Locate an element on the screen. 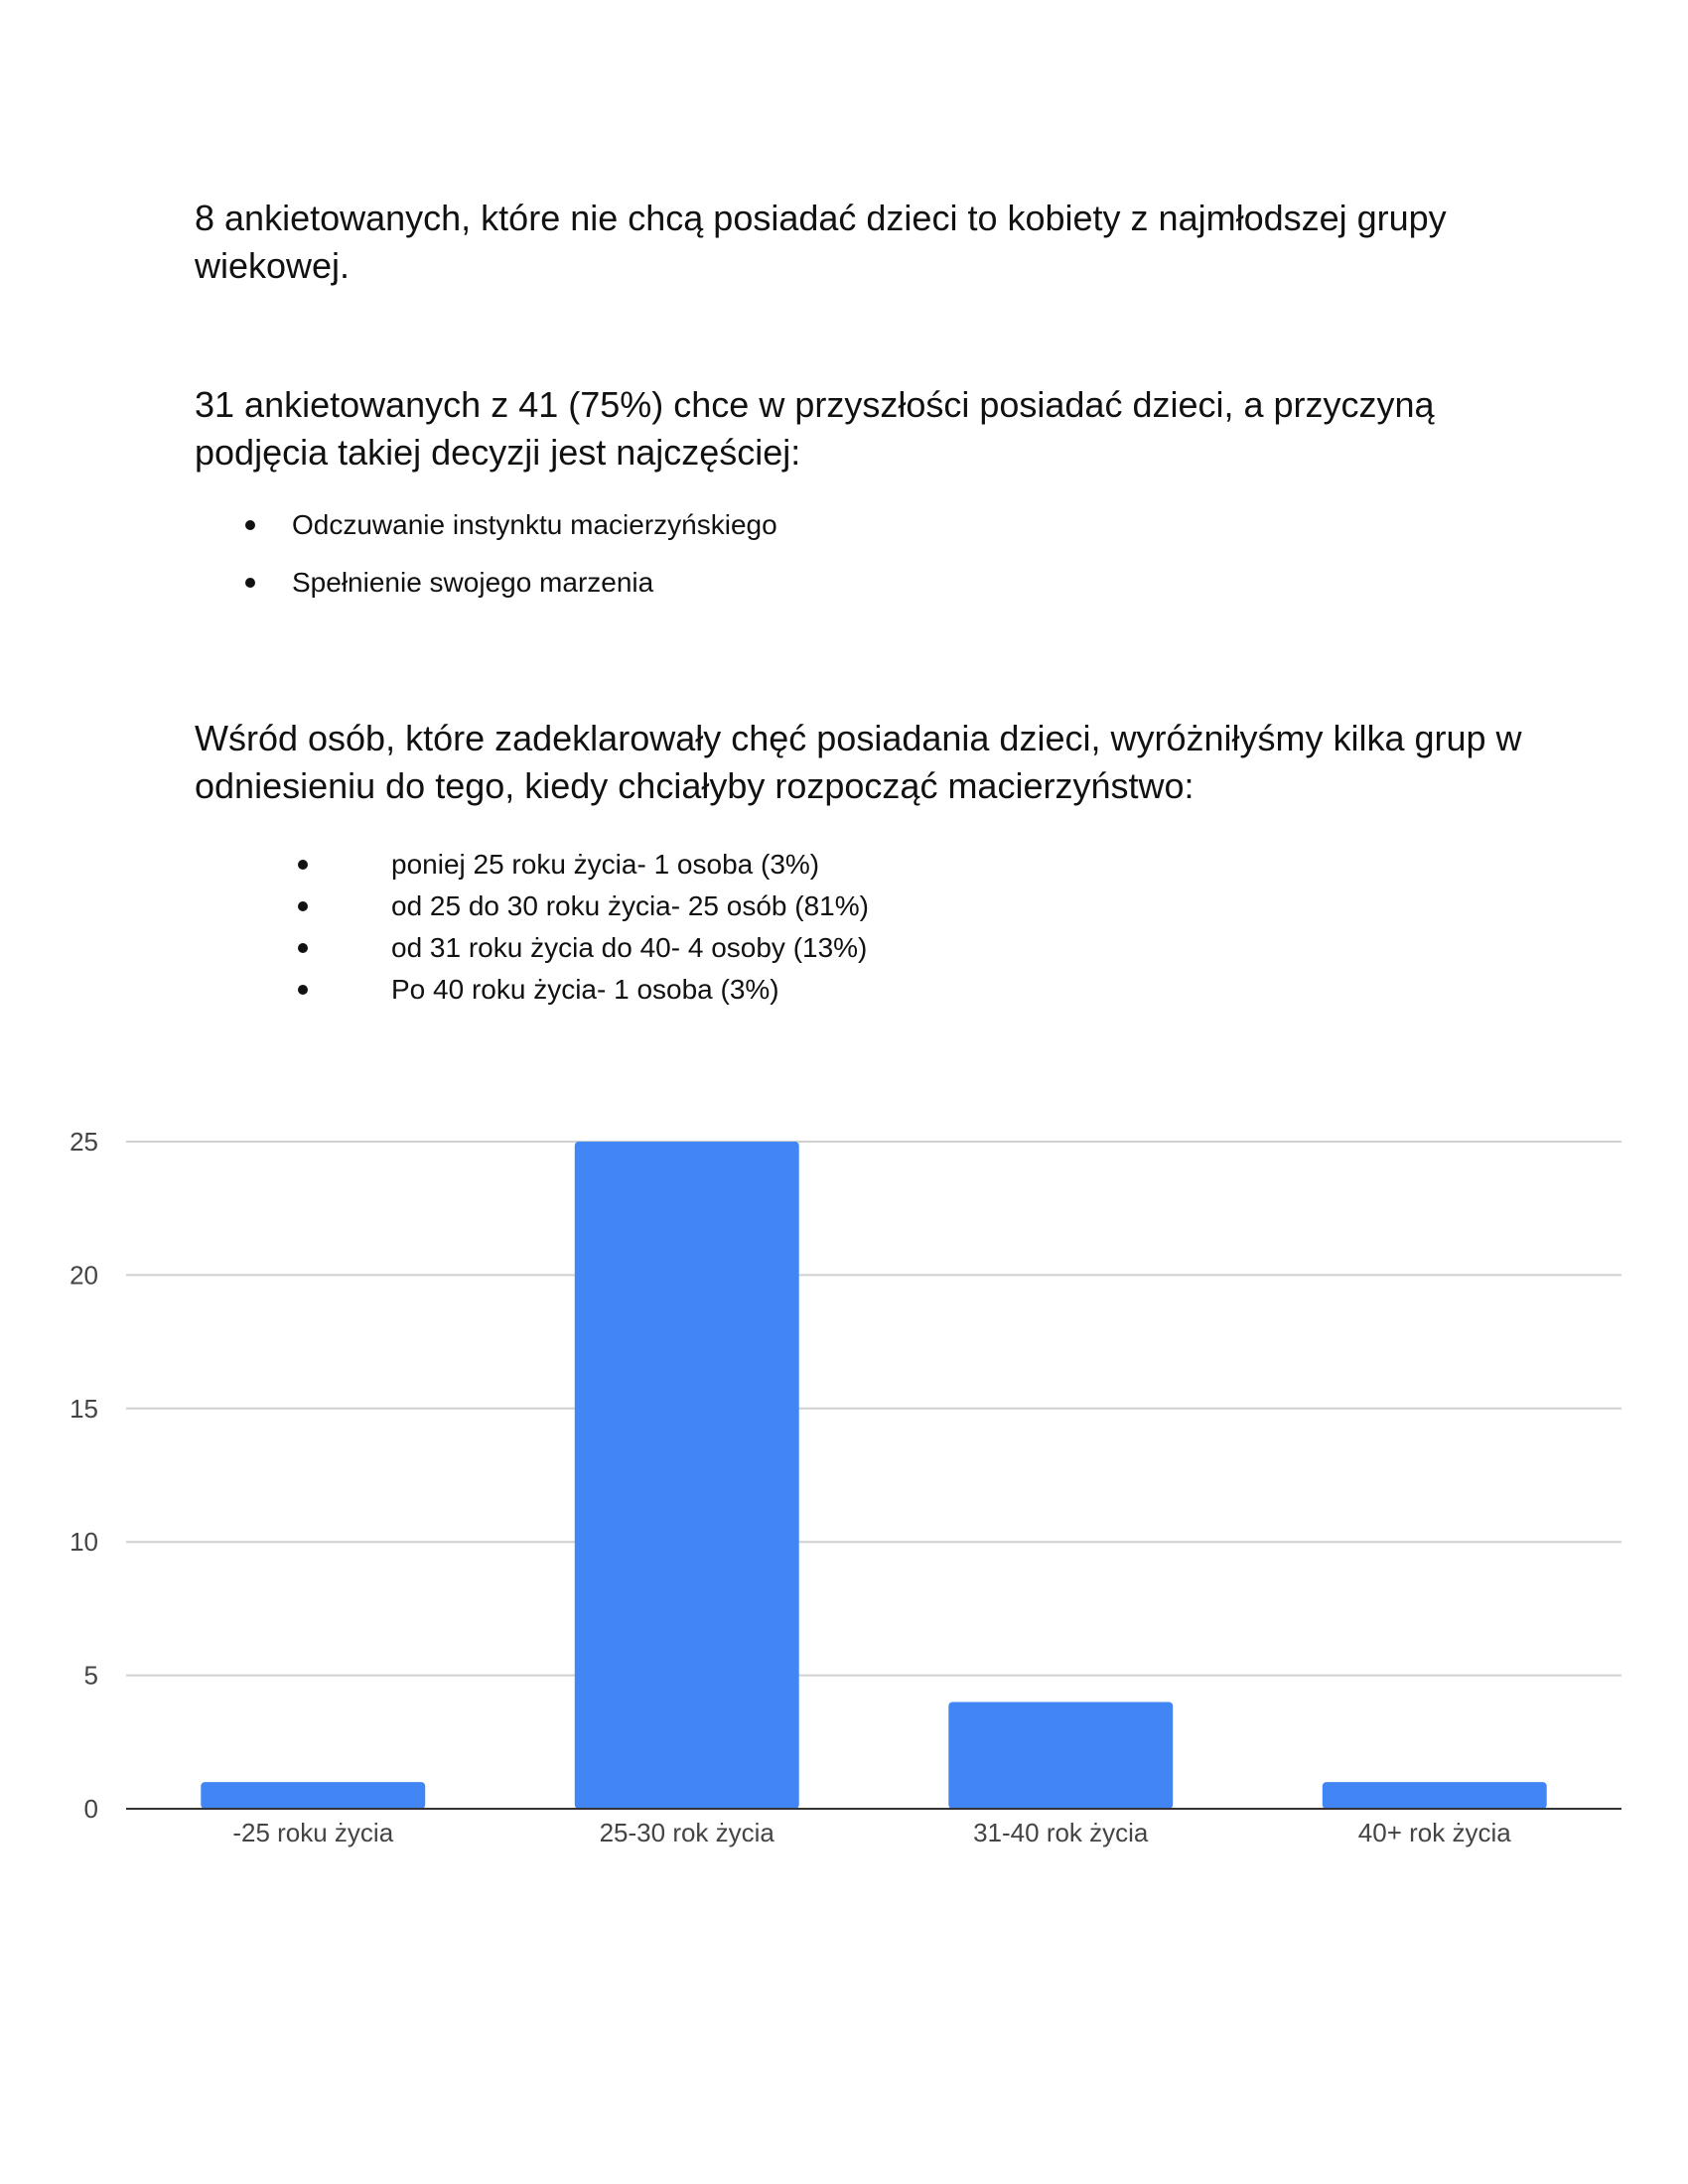 The width and height of the screenshot is (1688, 2184). reason-item: Spełnienie swojego marzenia is located at coordinates (511, 590).